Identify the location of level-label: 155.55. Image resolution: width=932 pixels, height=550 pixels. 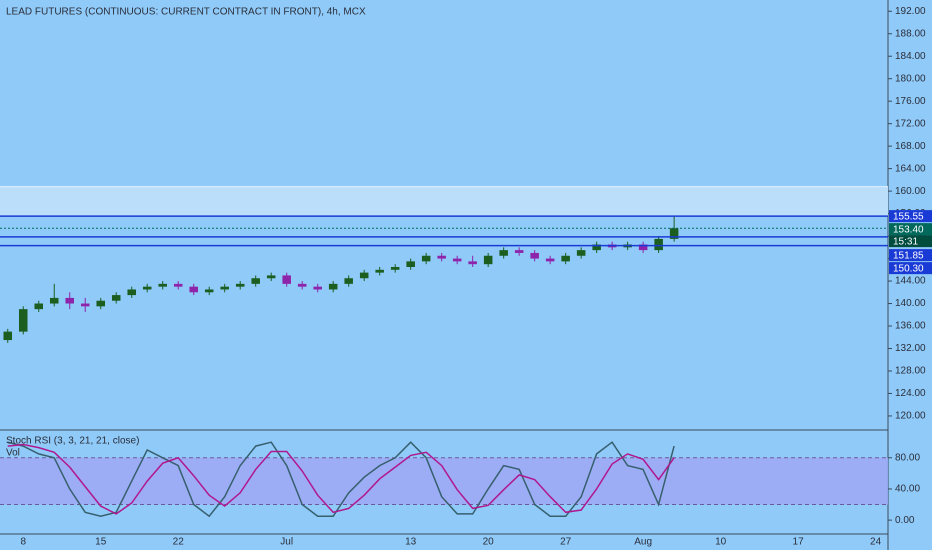
(908, 216).